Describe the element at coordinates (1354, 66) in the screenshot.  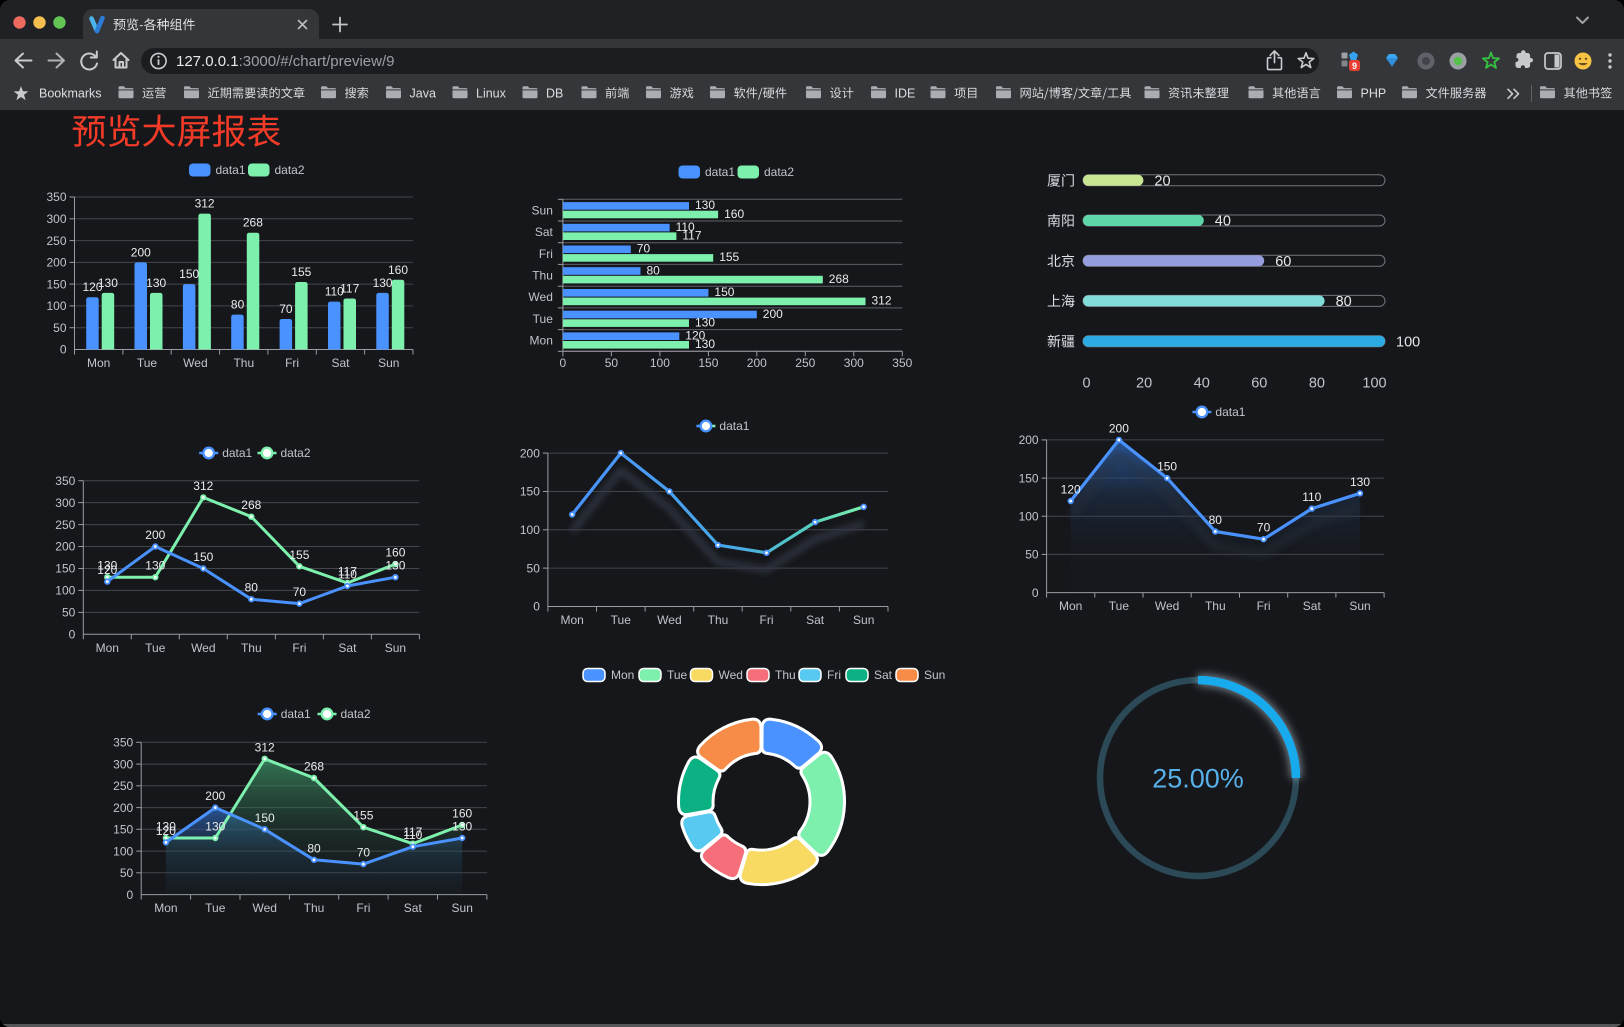
I see `svg-text: 9` at that location.